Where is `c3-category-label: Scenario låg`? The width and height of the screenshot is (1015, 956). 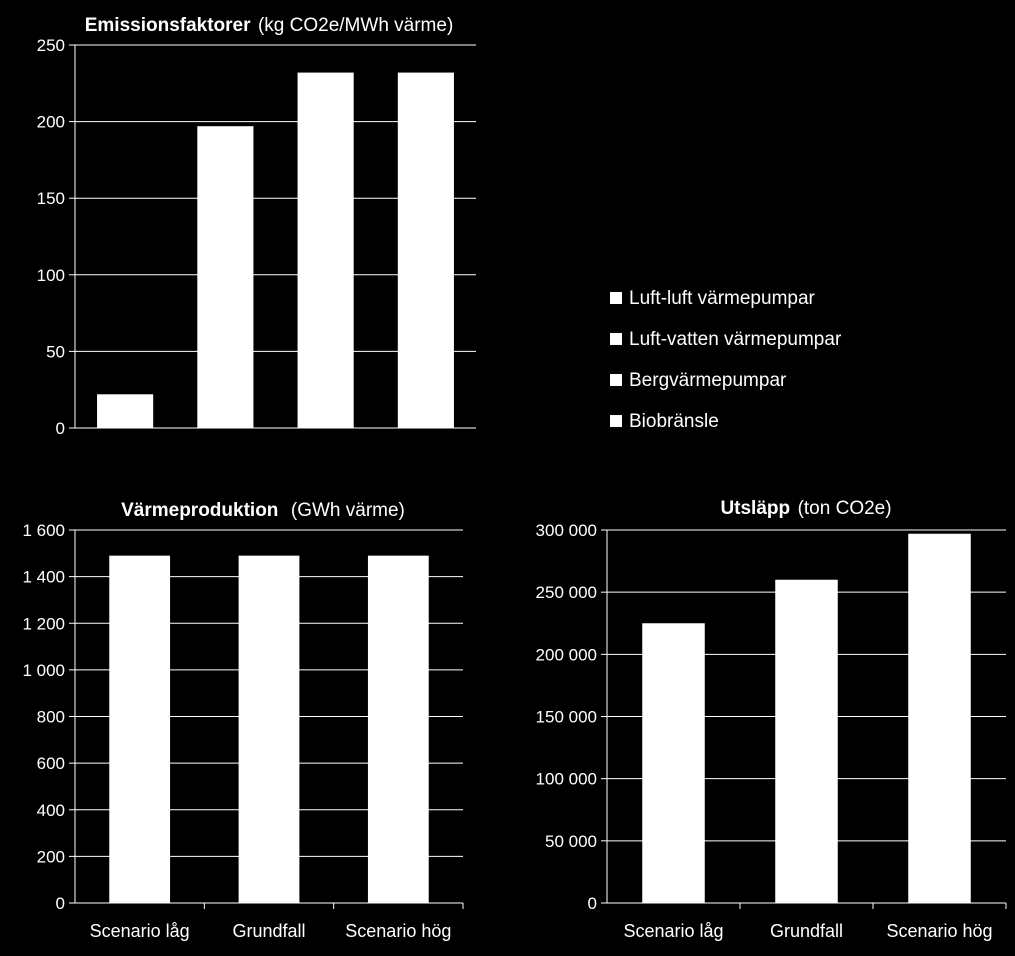
c3-category-label: Scenario låg is located at coordinates (673, 931).